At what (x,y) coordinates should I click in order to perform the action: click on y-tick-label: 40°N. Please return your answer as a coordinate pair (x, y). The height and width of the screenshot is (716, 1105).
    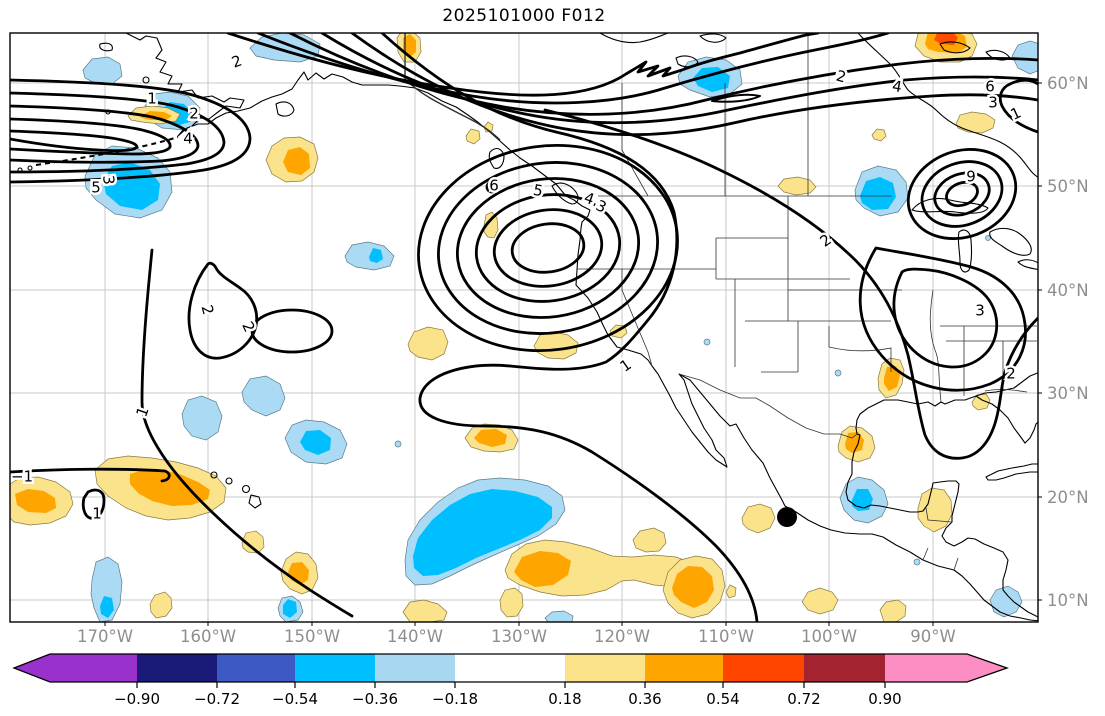
    Looking at the image, I should click on (1068, 290).